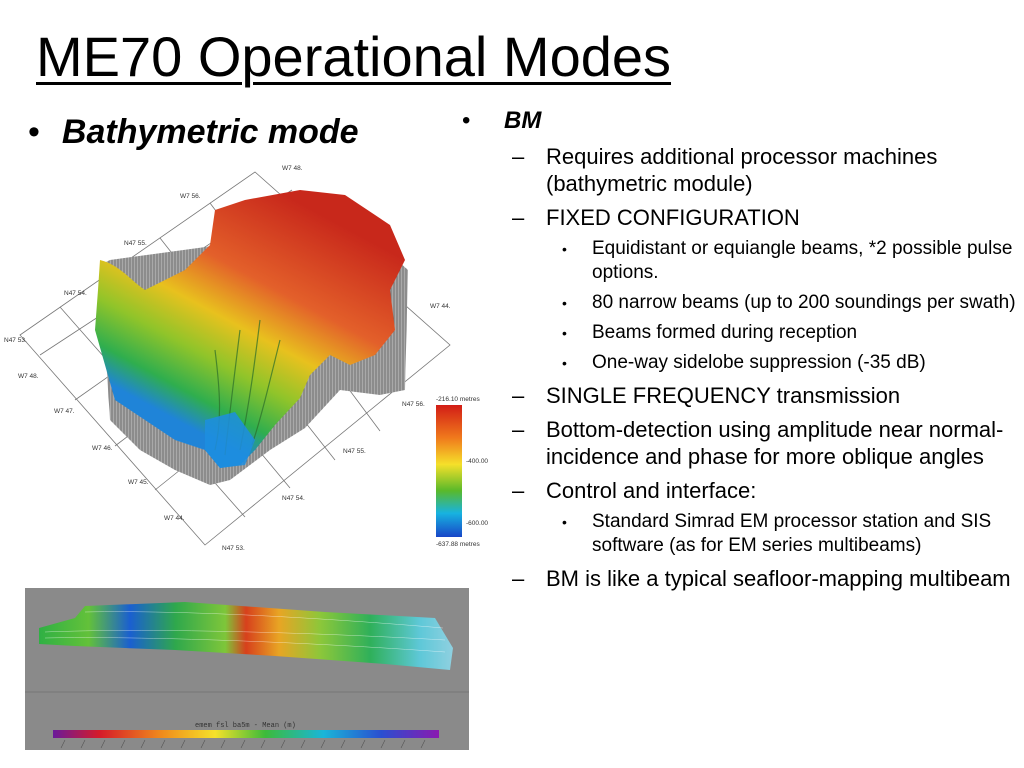 Image resolution: width=1024 pixels, height=768 pixels. I want to click on grid-label-left-0: W7 56., so click(190, 196).